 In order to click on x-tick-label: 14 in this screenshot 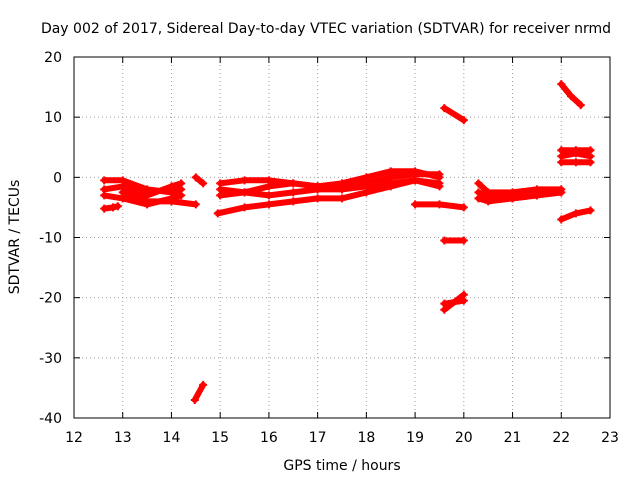, I will do `click(172, 438)`.